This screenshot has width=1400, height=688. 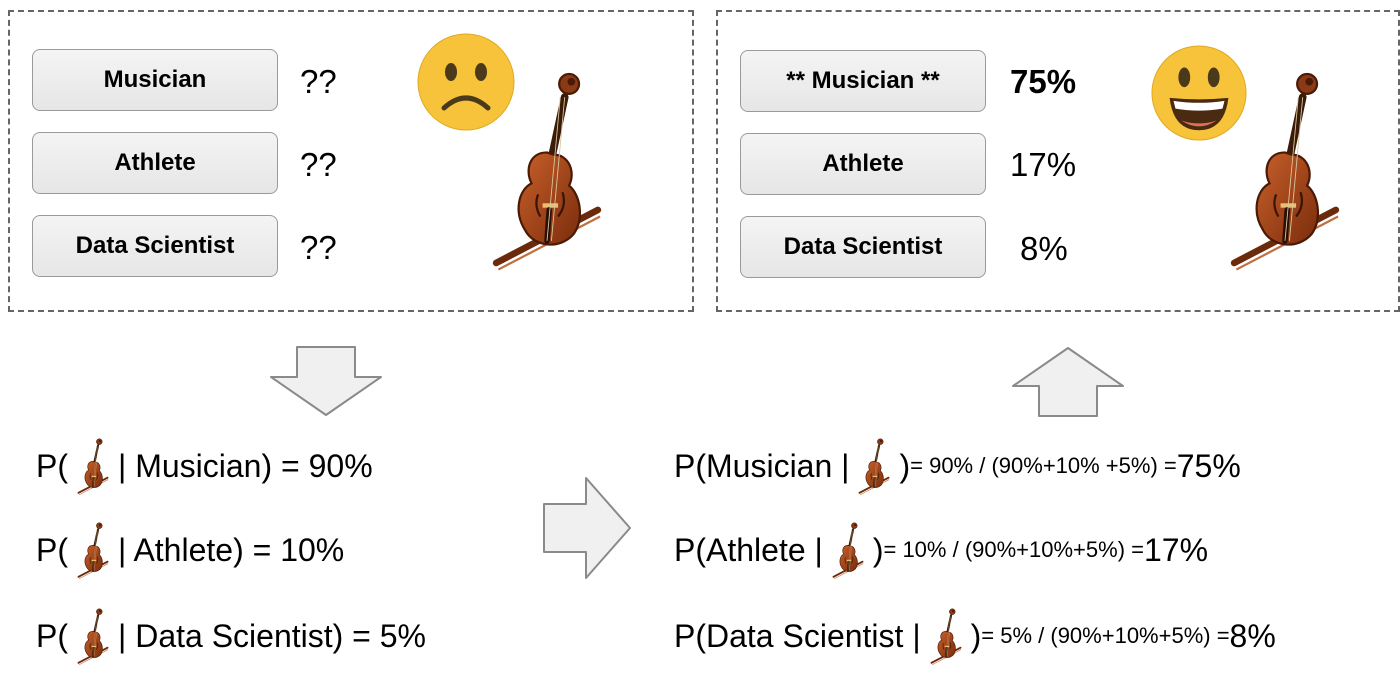 I want to click on category-label: Musician, so click(x=155, y=79).